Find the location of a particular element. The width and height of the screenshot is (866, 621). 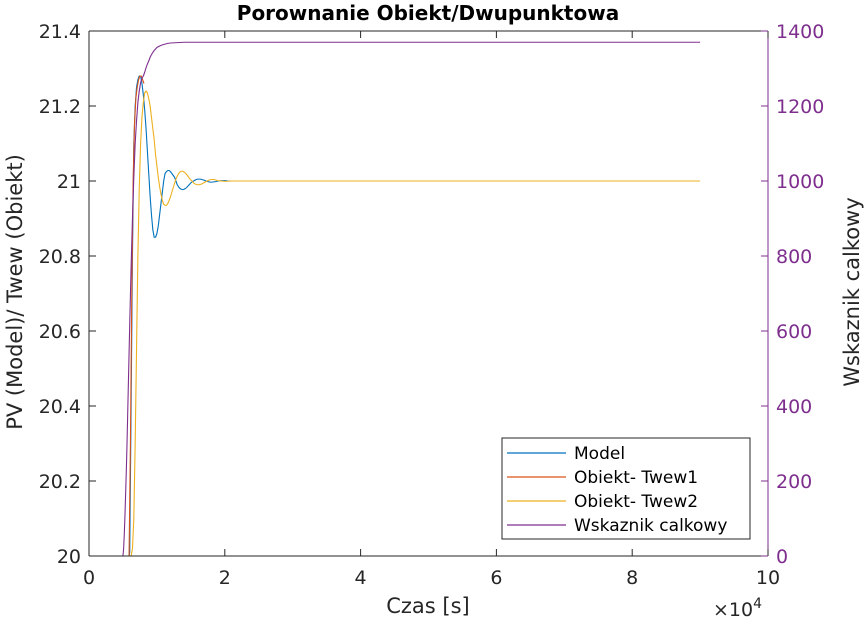

chart-title: Porownanie Obiekt/Dwupunktowa is located at coordinates (428, 13).